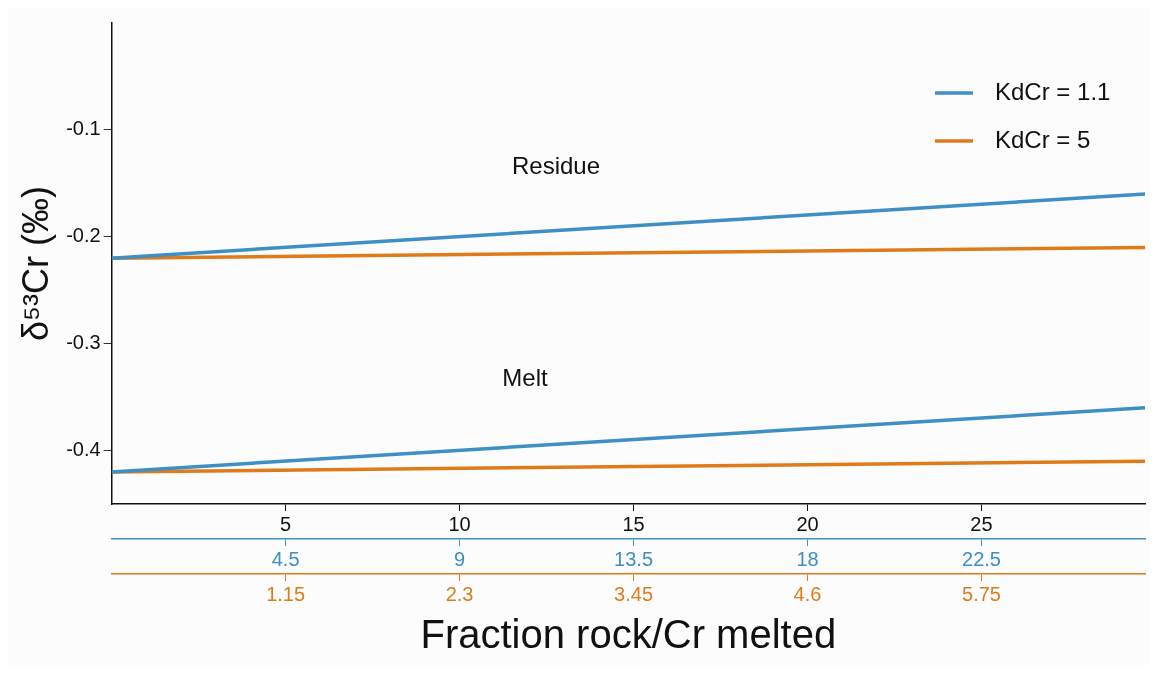 This screenshot has height=673, width=1157. I want to click on legend-label: KdCr = 5, so click(1043, 139).